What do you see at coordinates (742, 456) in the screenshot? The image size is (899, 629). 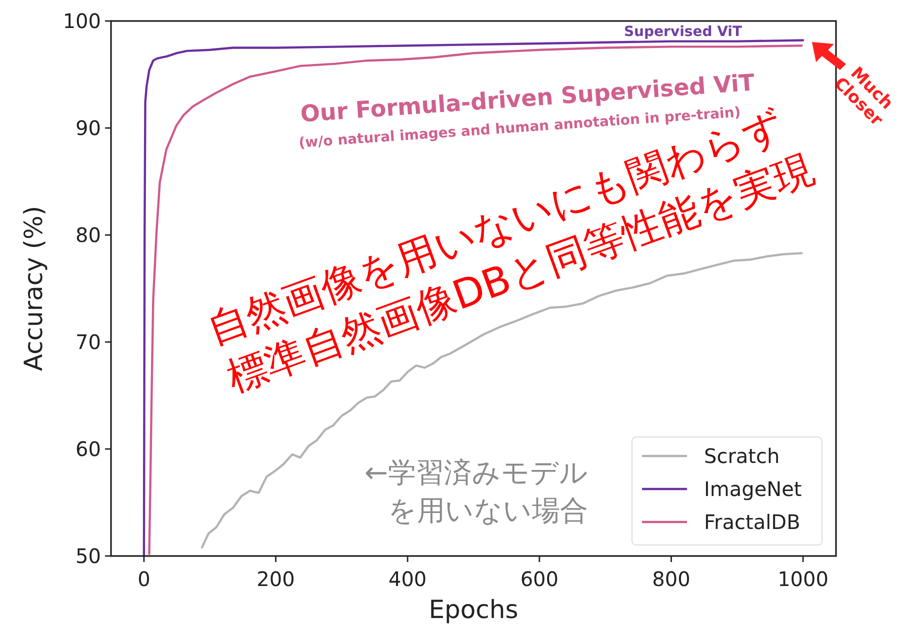 I see `legend-label: Scratch` at bounding box center [742, 456].